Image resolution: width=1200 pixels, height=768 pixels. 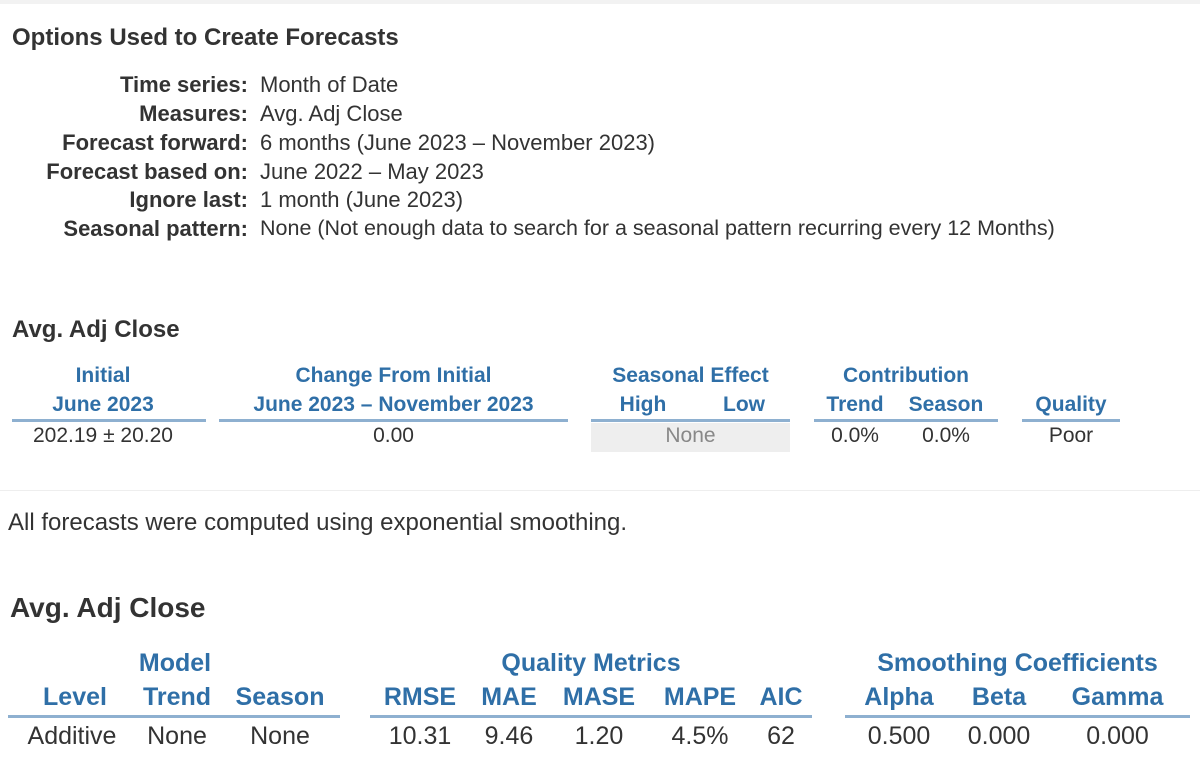 What do you see at coordinates (600, 201) in the screenshot?
I see `option-row-ignore-last: Ignore last: 1 month (June 2023)` at bounding box center [600, 201].